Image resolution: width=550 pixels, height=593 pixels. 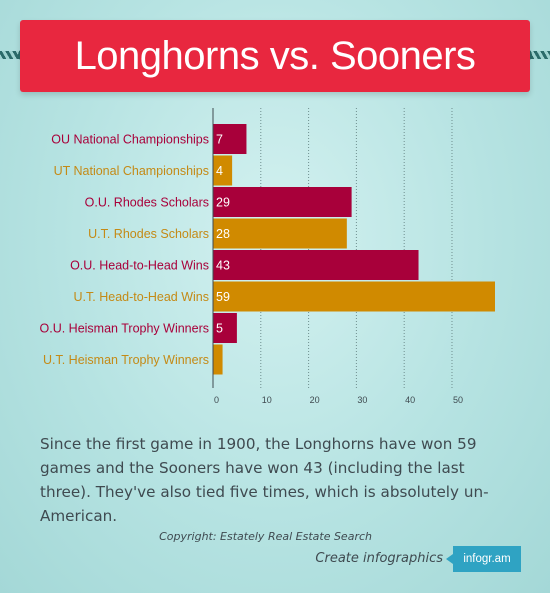 What do you see at coordinates (216, 400) in the screenshot?
I see `x-tick-label: 0` at bounding box center [216, 400].